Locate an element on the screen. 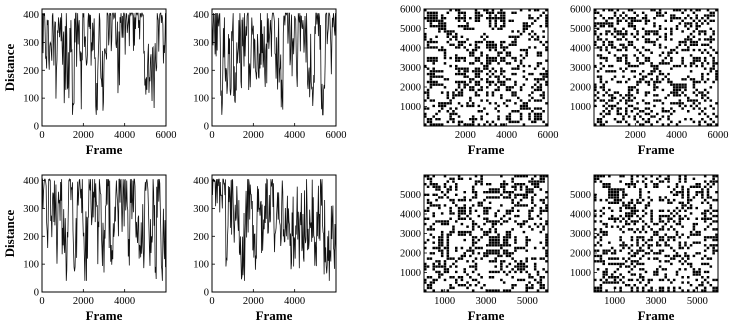  chart-panel-8: 1000 2000 3000 4000 5000 1000 3000 5000 Frame is located at coordinates (644, 247).